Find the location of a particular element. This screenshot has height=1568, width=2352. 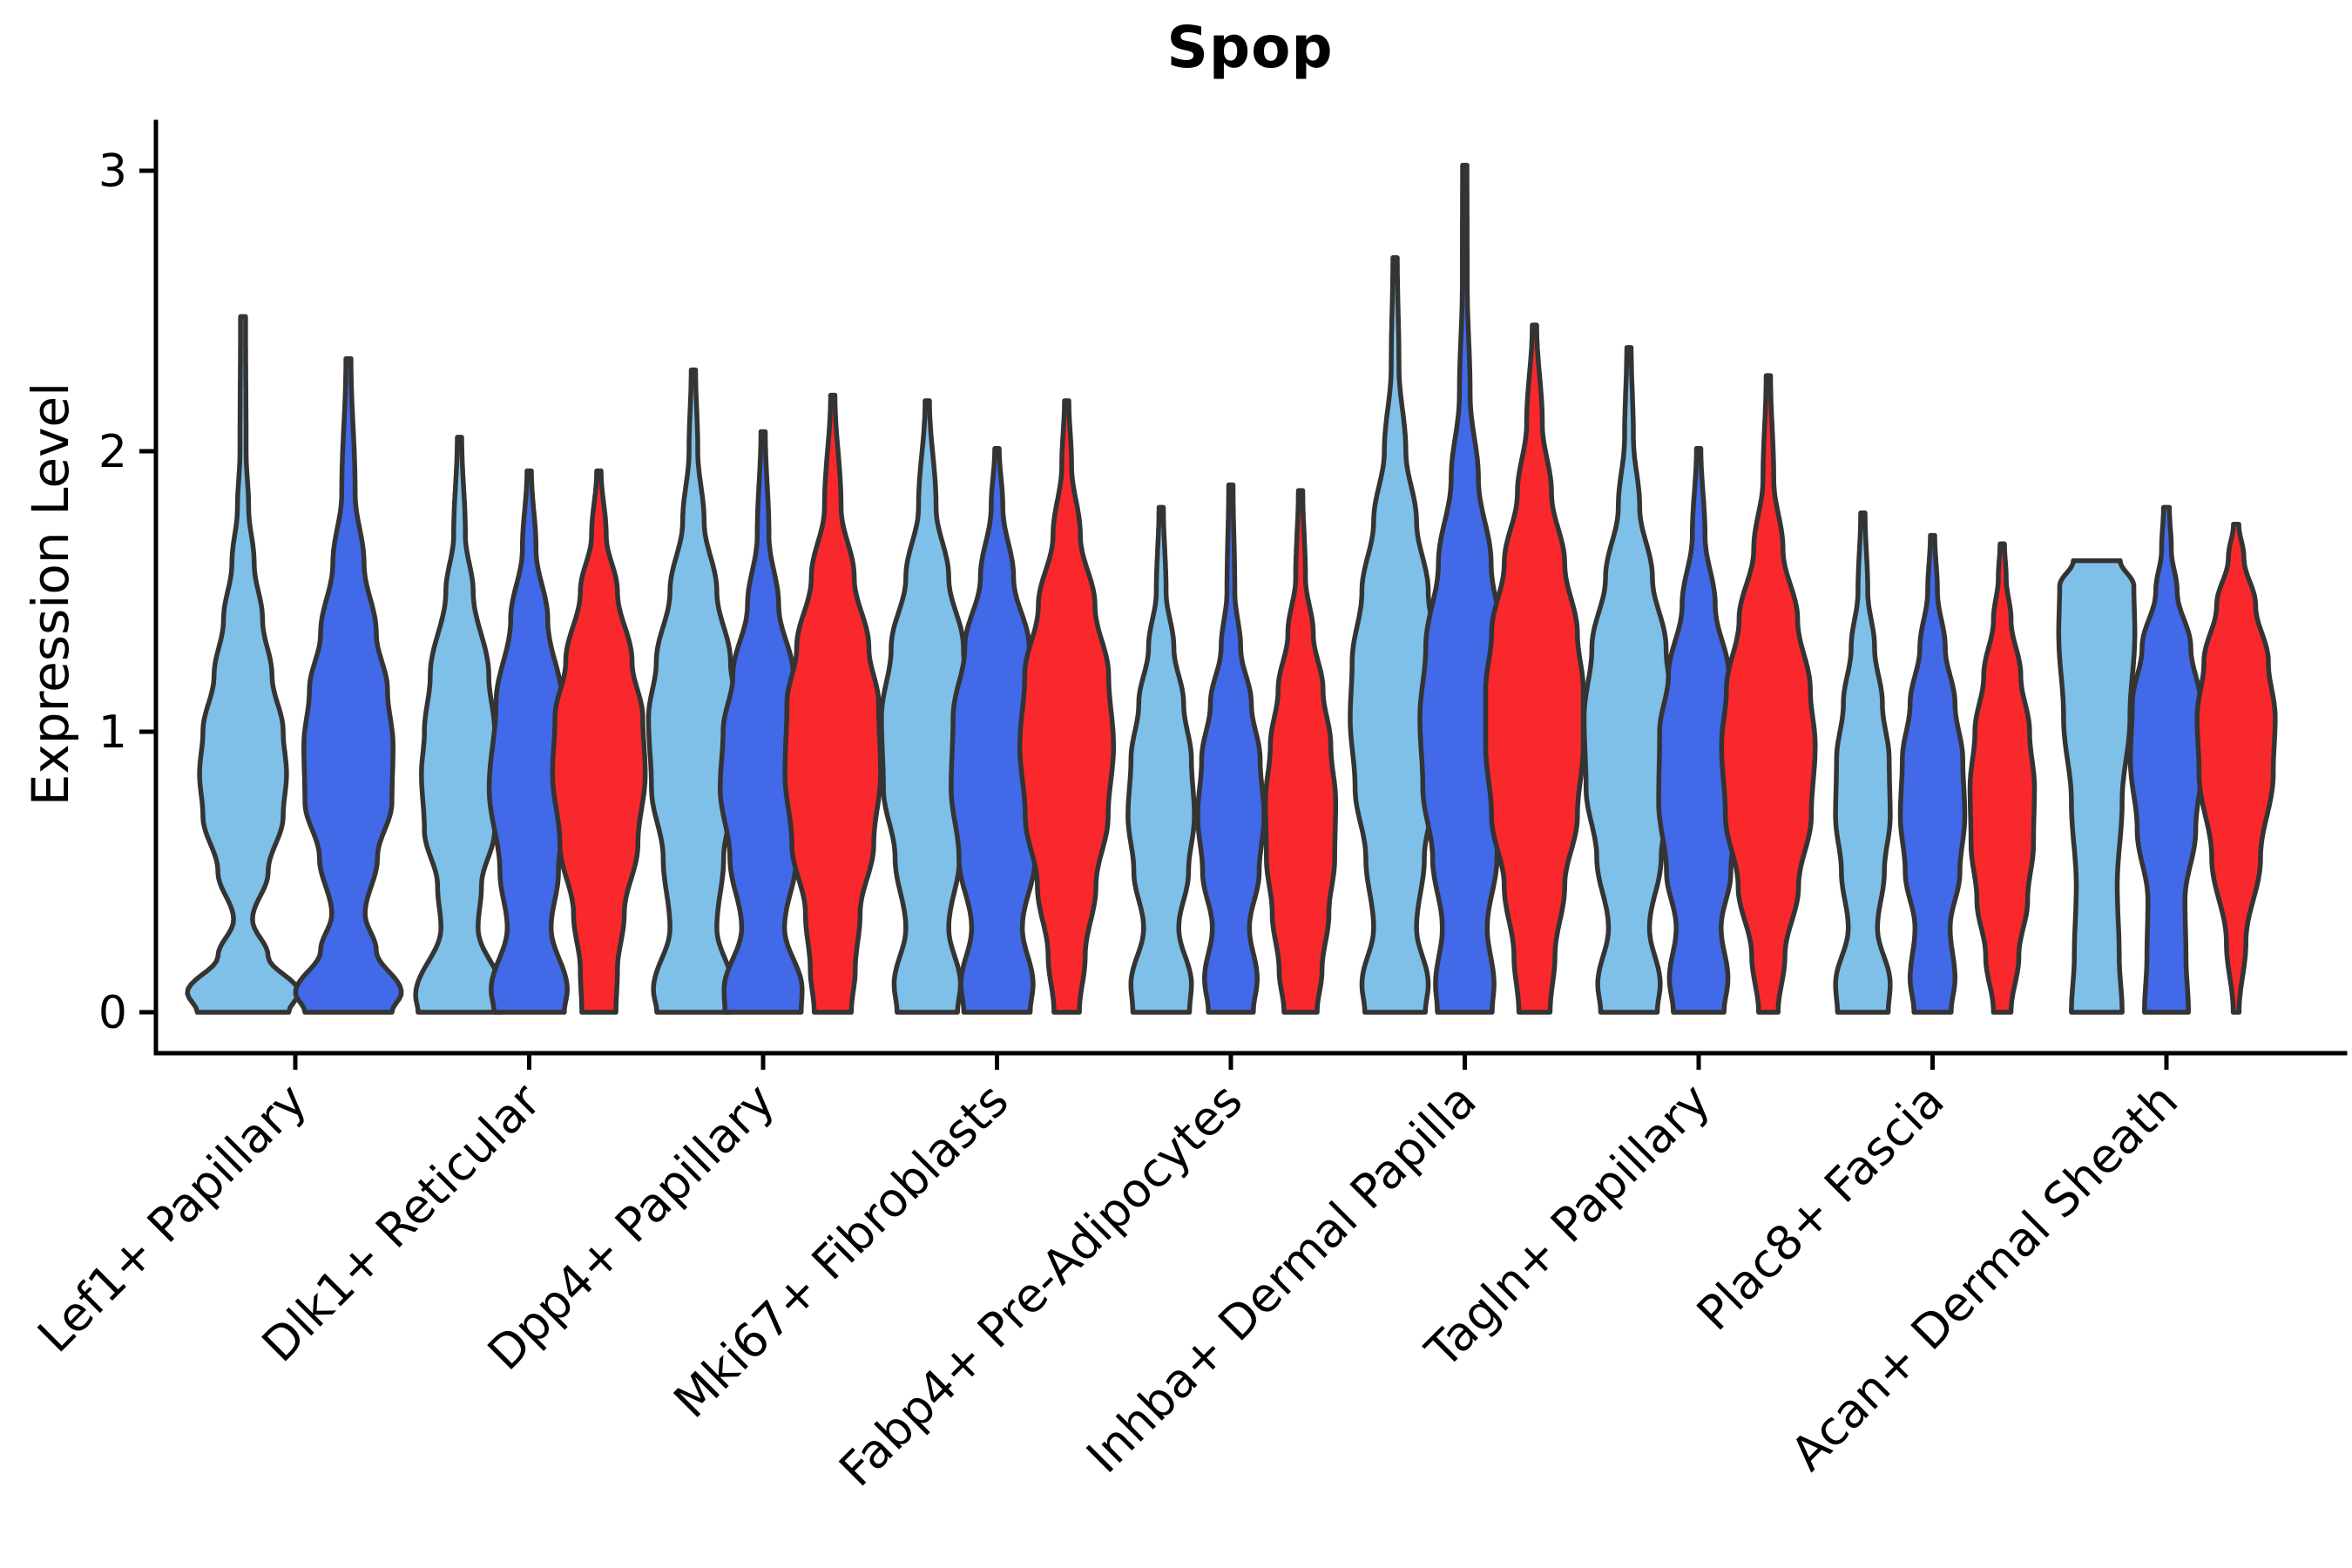

y-tick-label-0: 0 is located at coordinates (113, 1013).